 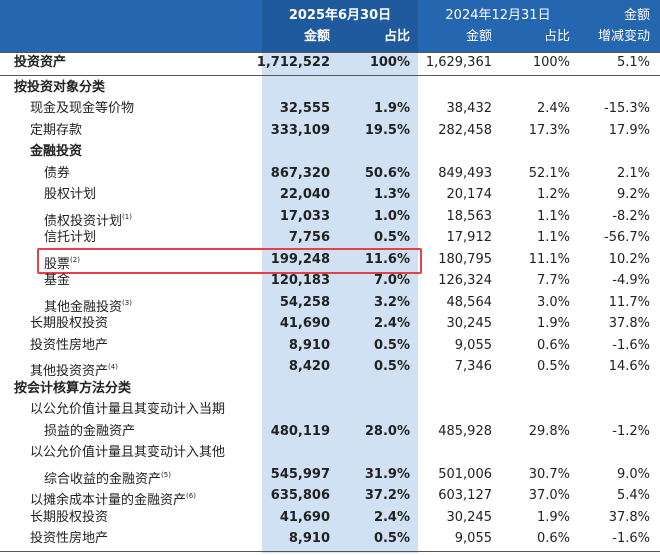 What do you see at coordinates (465, 130) in the screenshot?
I see `cell-value: 282,458` at bounding box center [465, 130].